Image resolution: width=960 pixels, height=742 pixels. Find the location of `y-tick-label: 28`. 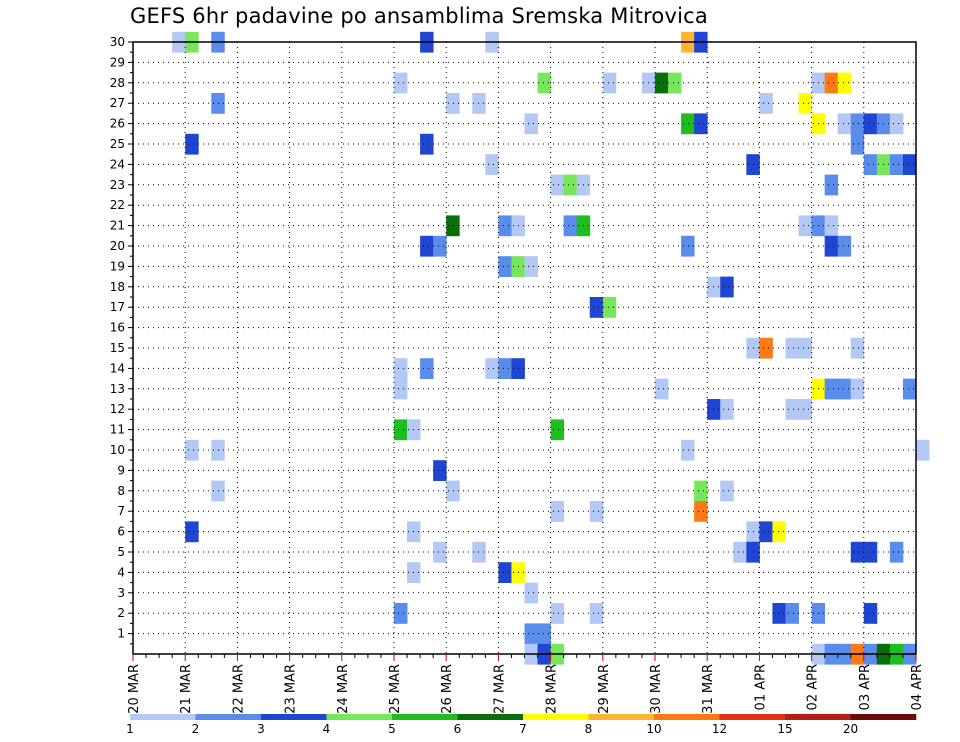

y-tick-label: 28 is located at coordinates (117, 83).